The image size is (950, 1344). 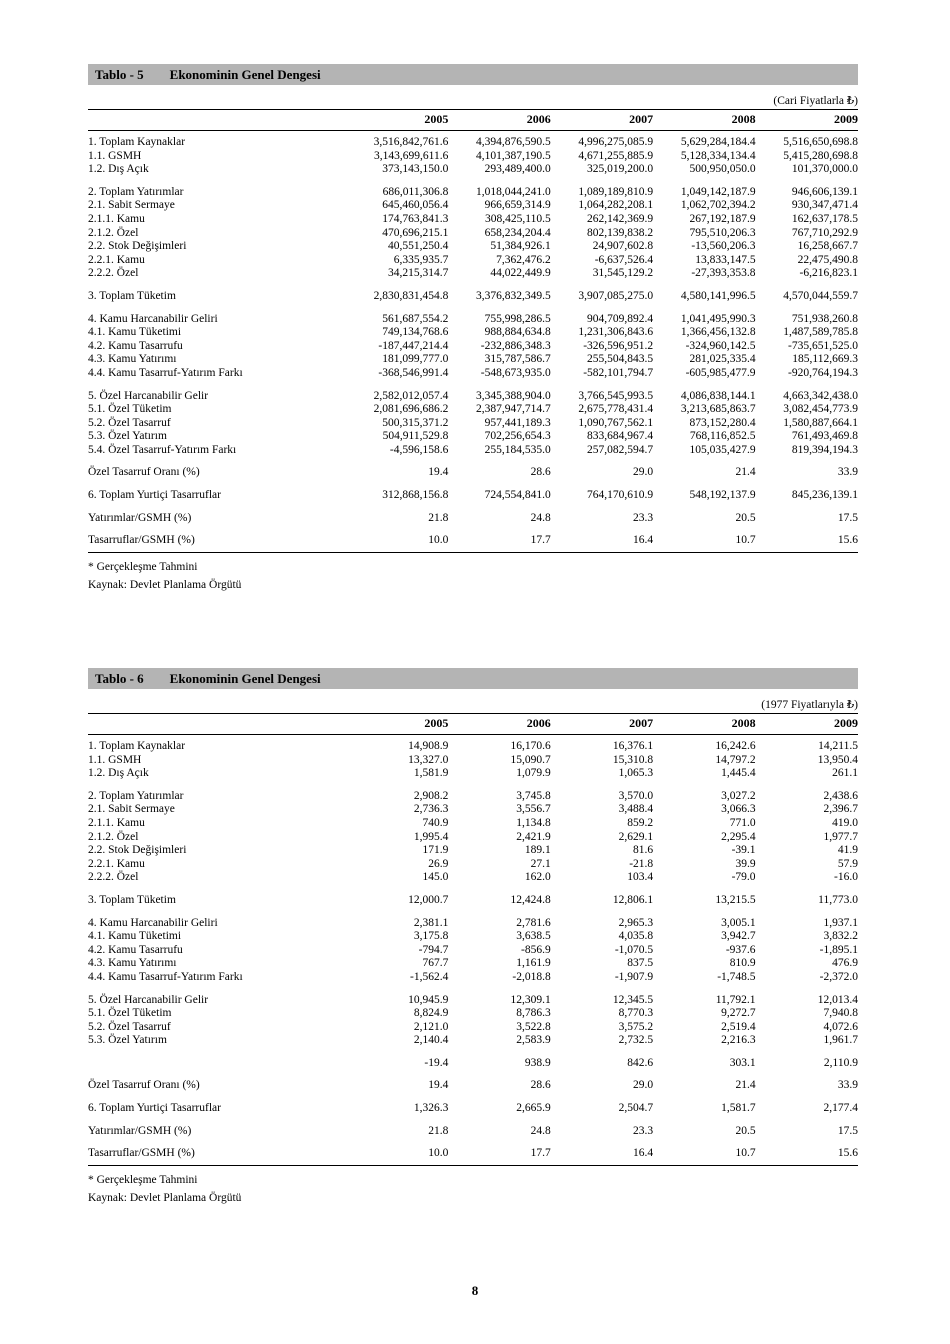 What do you see at coordinates (735, 746) in the screenshot?
I see `cell-value: 16,242.6` at bounding box center [735, 746].